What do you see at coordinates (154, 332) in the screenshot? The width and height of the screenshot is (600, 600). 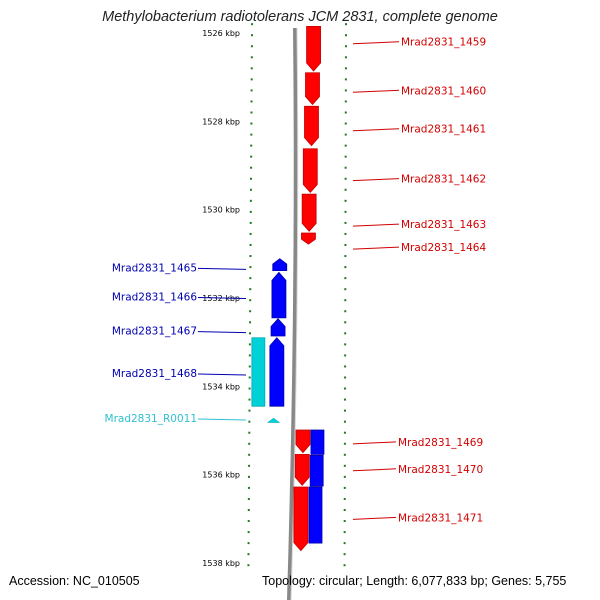 I see `gene-label: Mrad2831_1467` at bounding box center [154, 332].